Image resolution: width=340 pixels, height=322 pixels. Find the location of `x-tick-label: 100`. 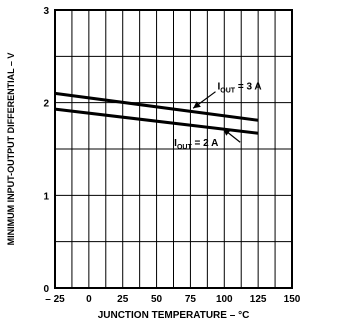

x-tick-label: 100 is located at coordinates (224, 299).